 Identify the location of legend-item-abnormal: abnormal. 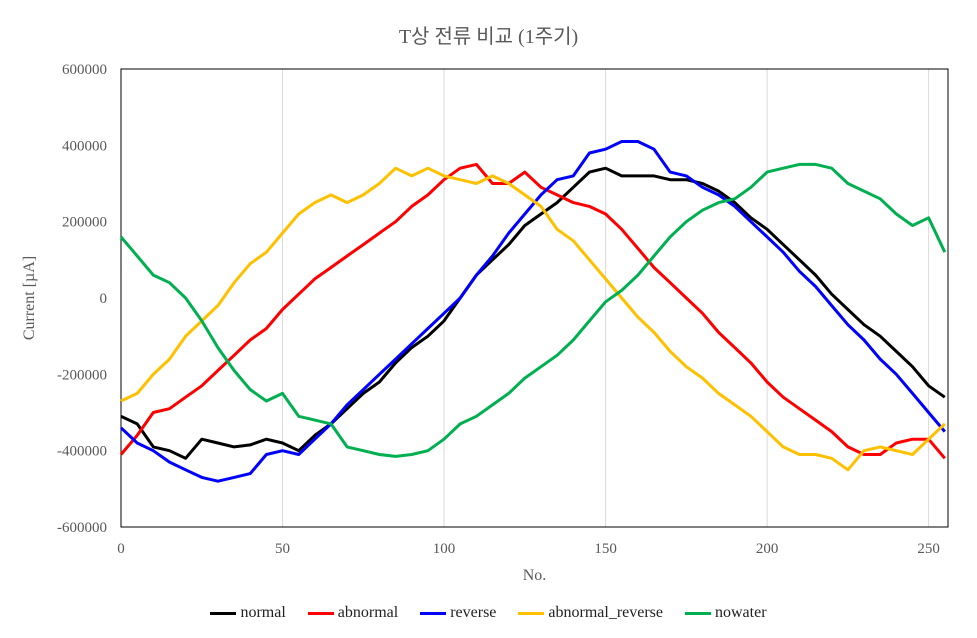
(353, 613).